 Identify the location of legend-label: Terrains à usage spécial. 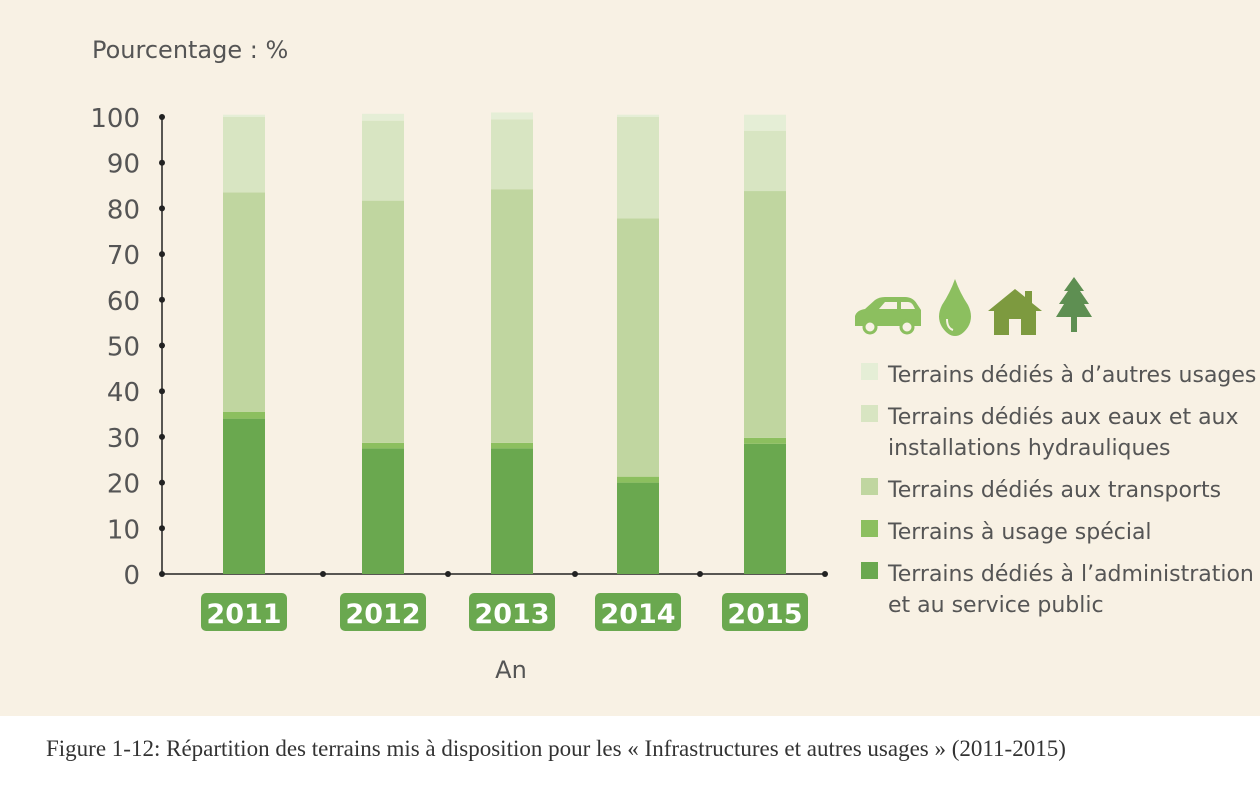
(1019, 532).